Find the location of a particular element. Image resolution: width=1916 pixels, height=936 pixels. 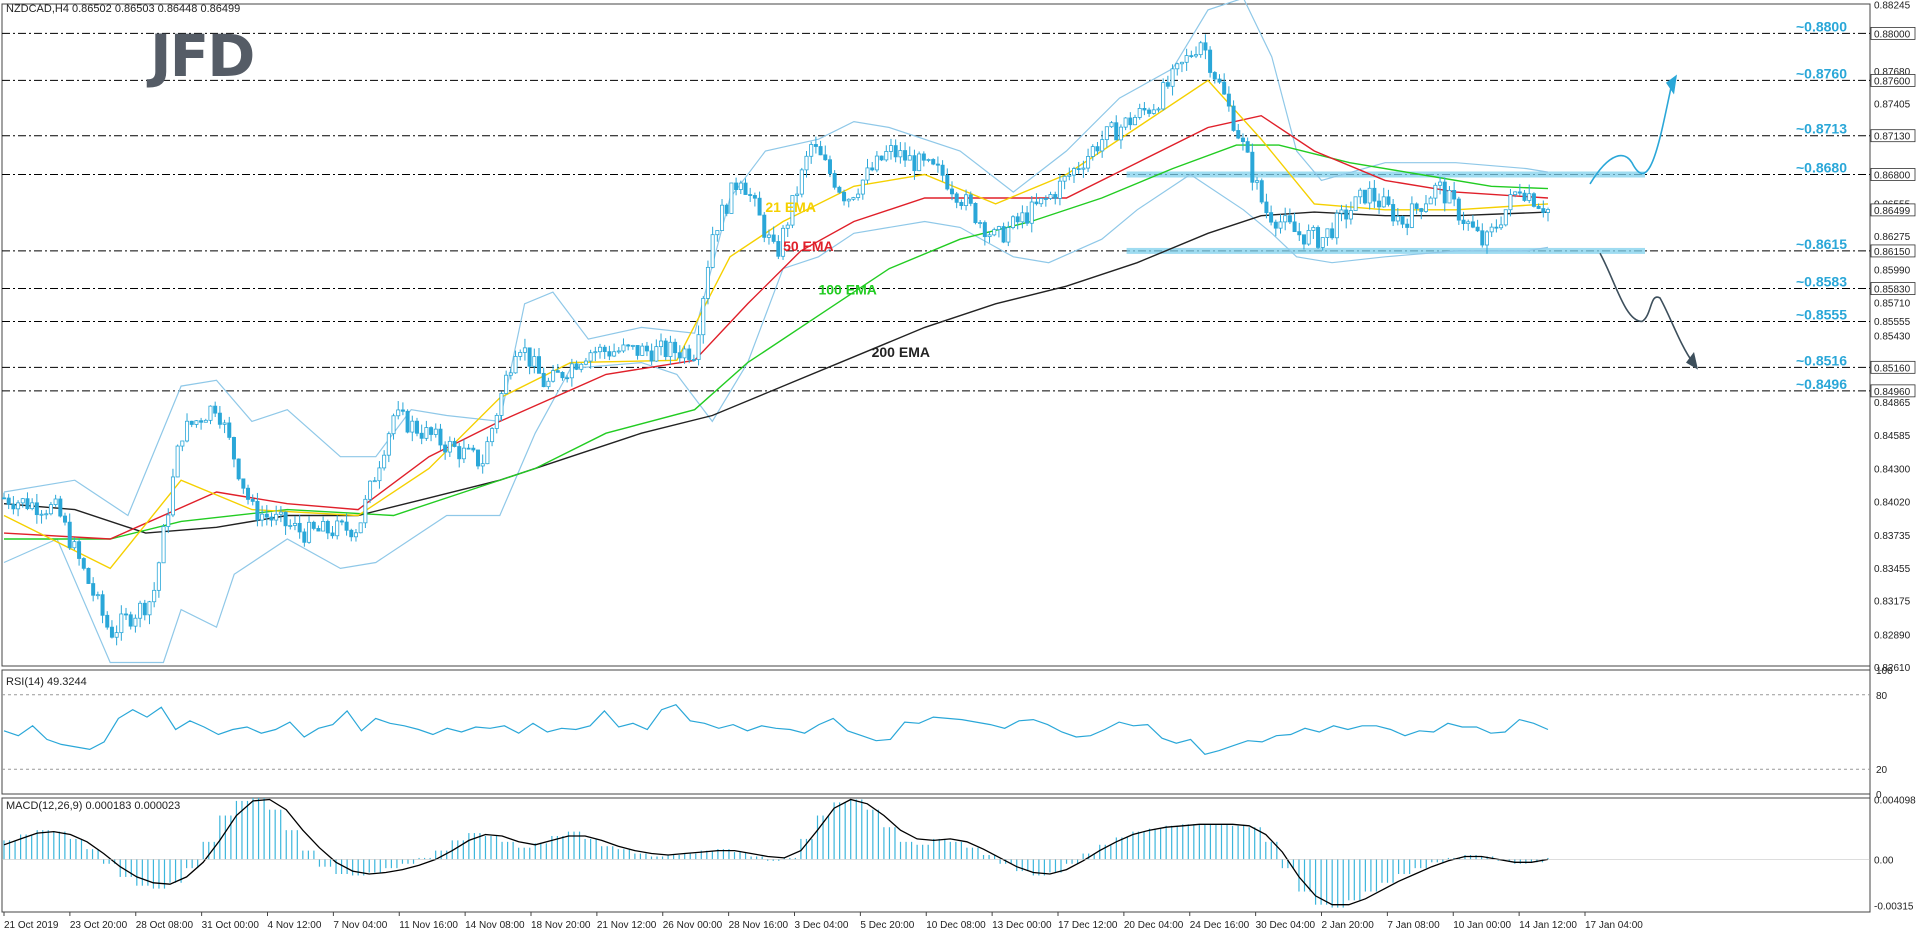

bullish-arrowhead is located at coordinates (1671, 84).